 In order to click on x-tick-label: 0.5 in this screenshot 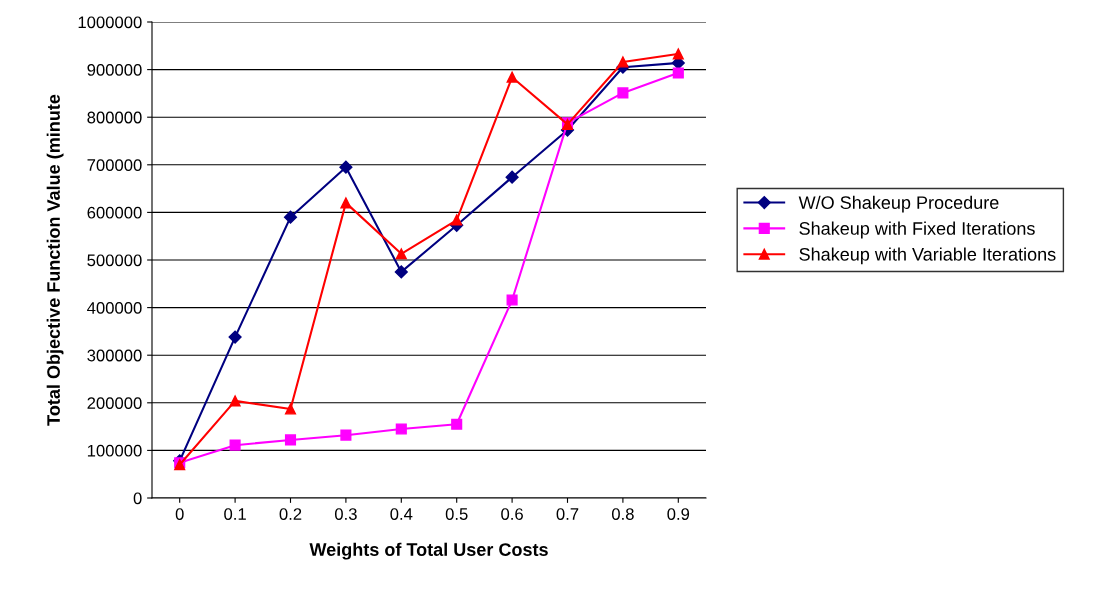, I will do `click(456, 514)`.